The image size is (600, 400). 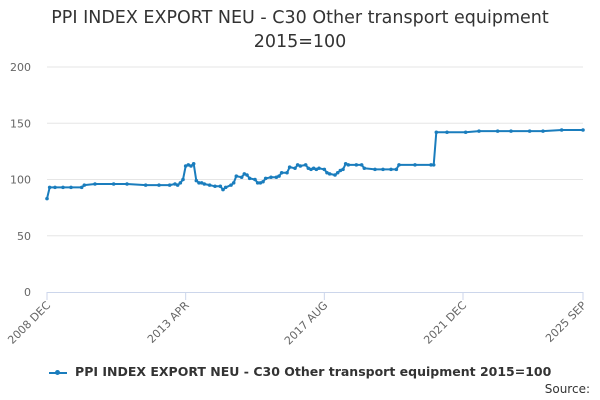 I want to click on y-tick-label-200: 200, so click(x=20, y=67).